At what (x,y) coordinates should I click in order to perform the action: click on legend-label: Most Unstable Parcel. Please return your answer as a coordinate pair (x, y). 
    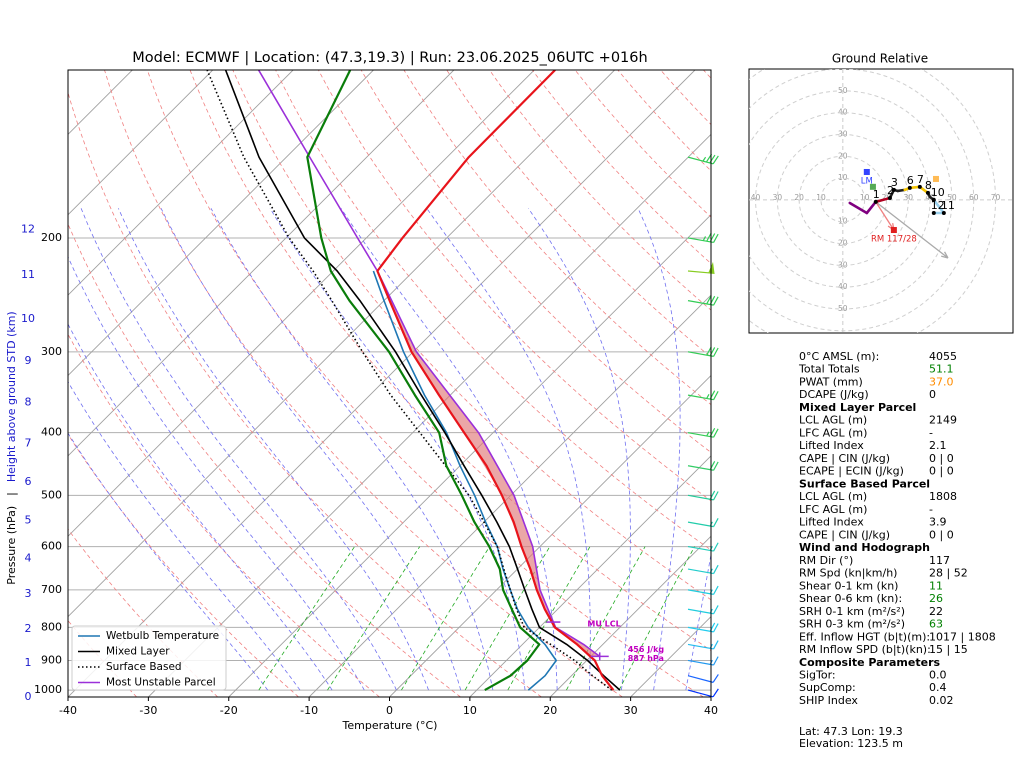
    Looking at the image, I should click on (161, 683).